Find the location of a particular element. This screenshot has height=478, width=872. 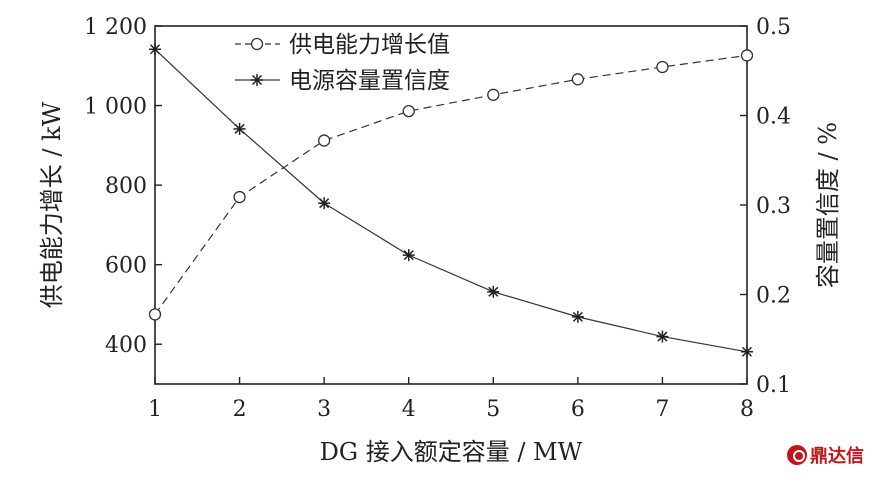

x-tick-label: 8 is located at coordinates (747, 409).